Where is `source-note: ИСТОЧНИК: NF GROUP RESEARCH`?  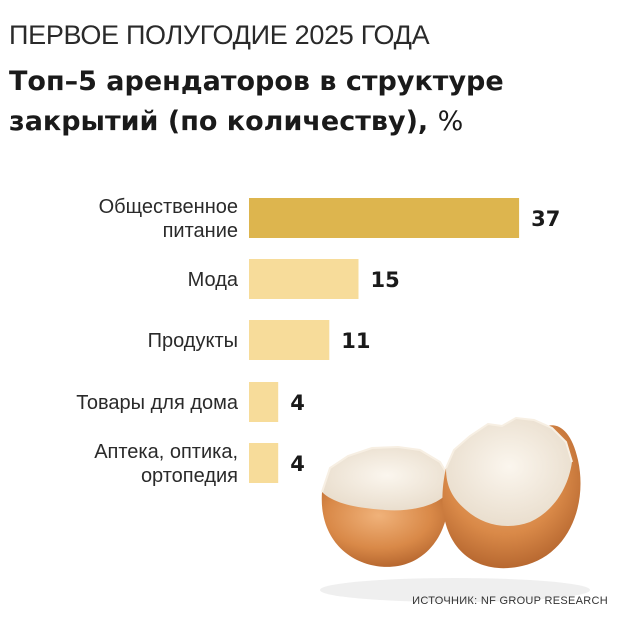
source-note: ИСТОЧНИК: NF GROUP RESEARCH is located at coordinates (510, 601).